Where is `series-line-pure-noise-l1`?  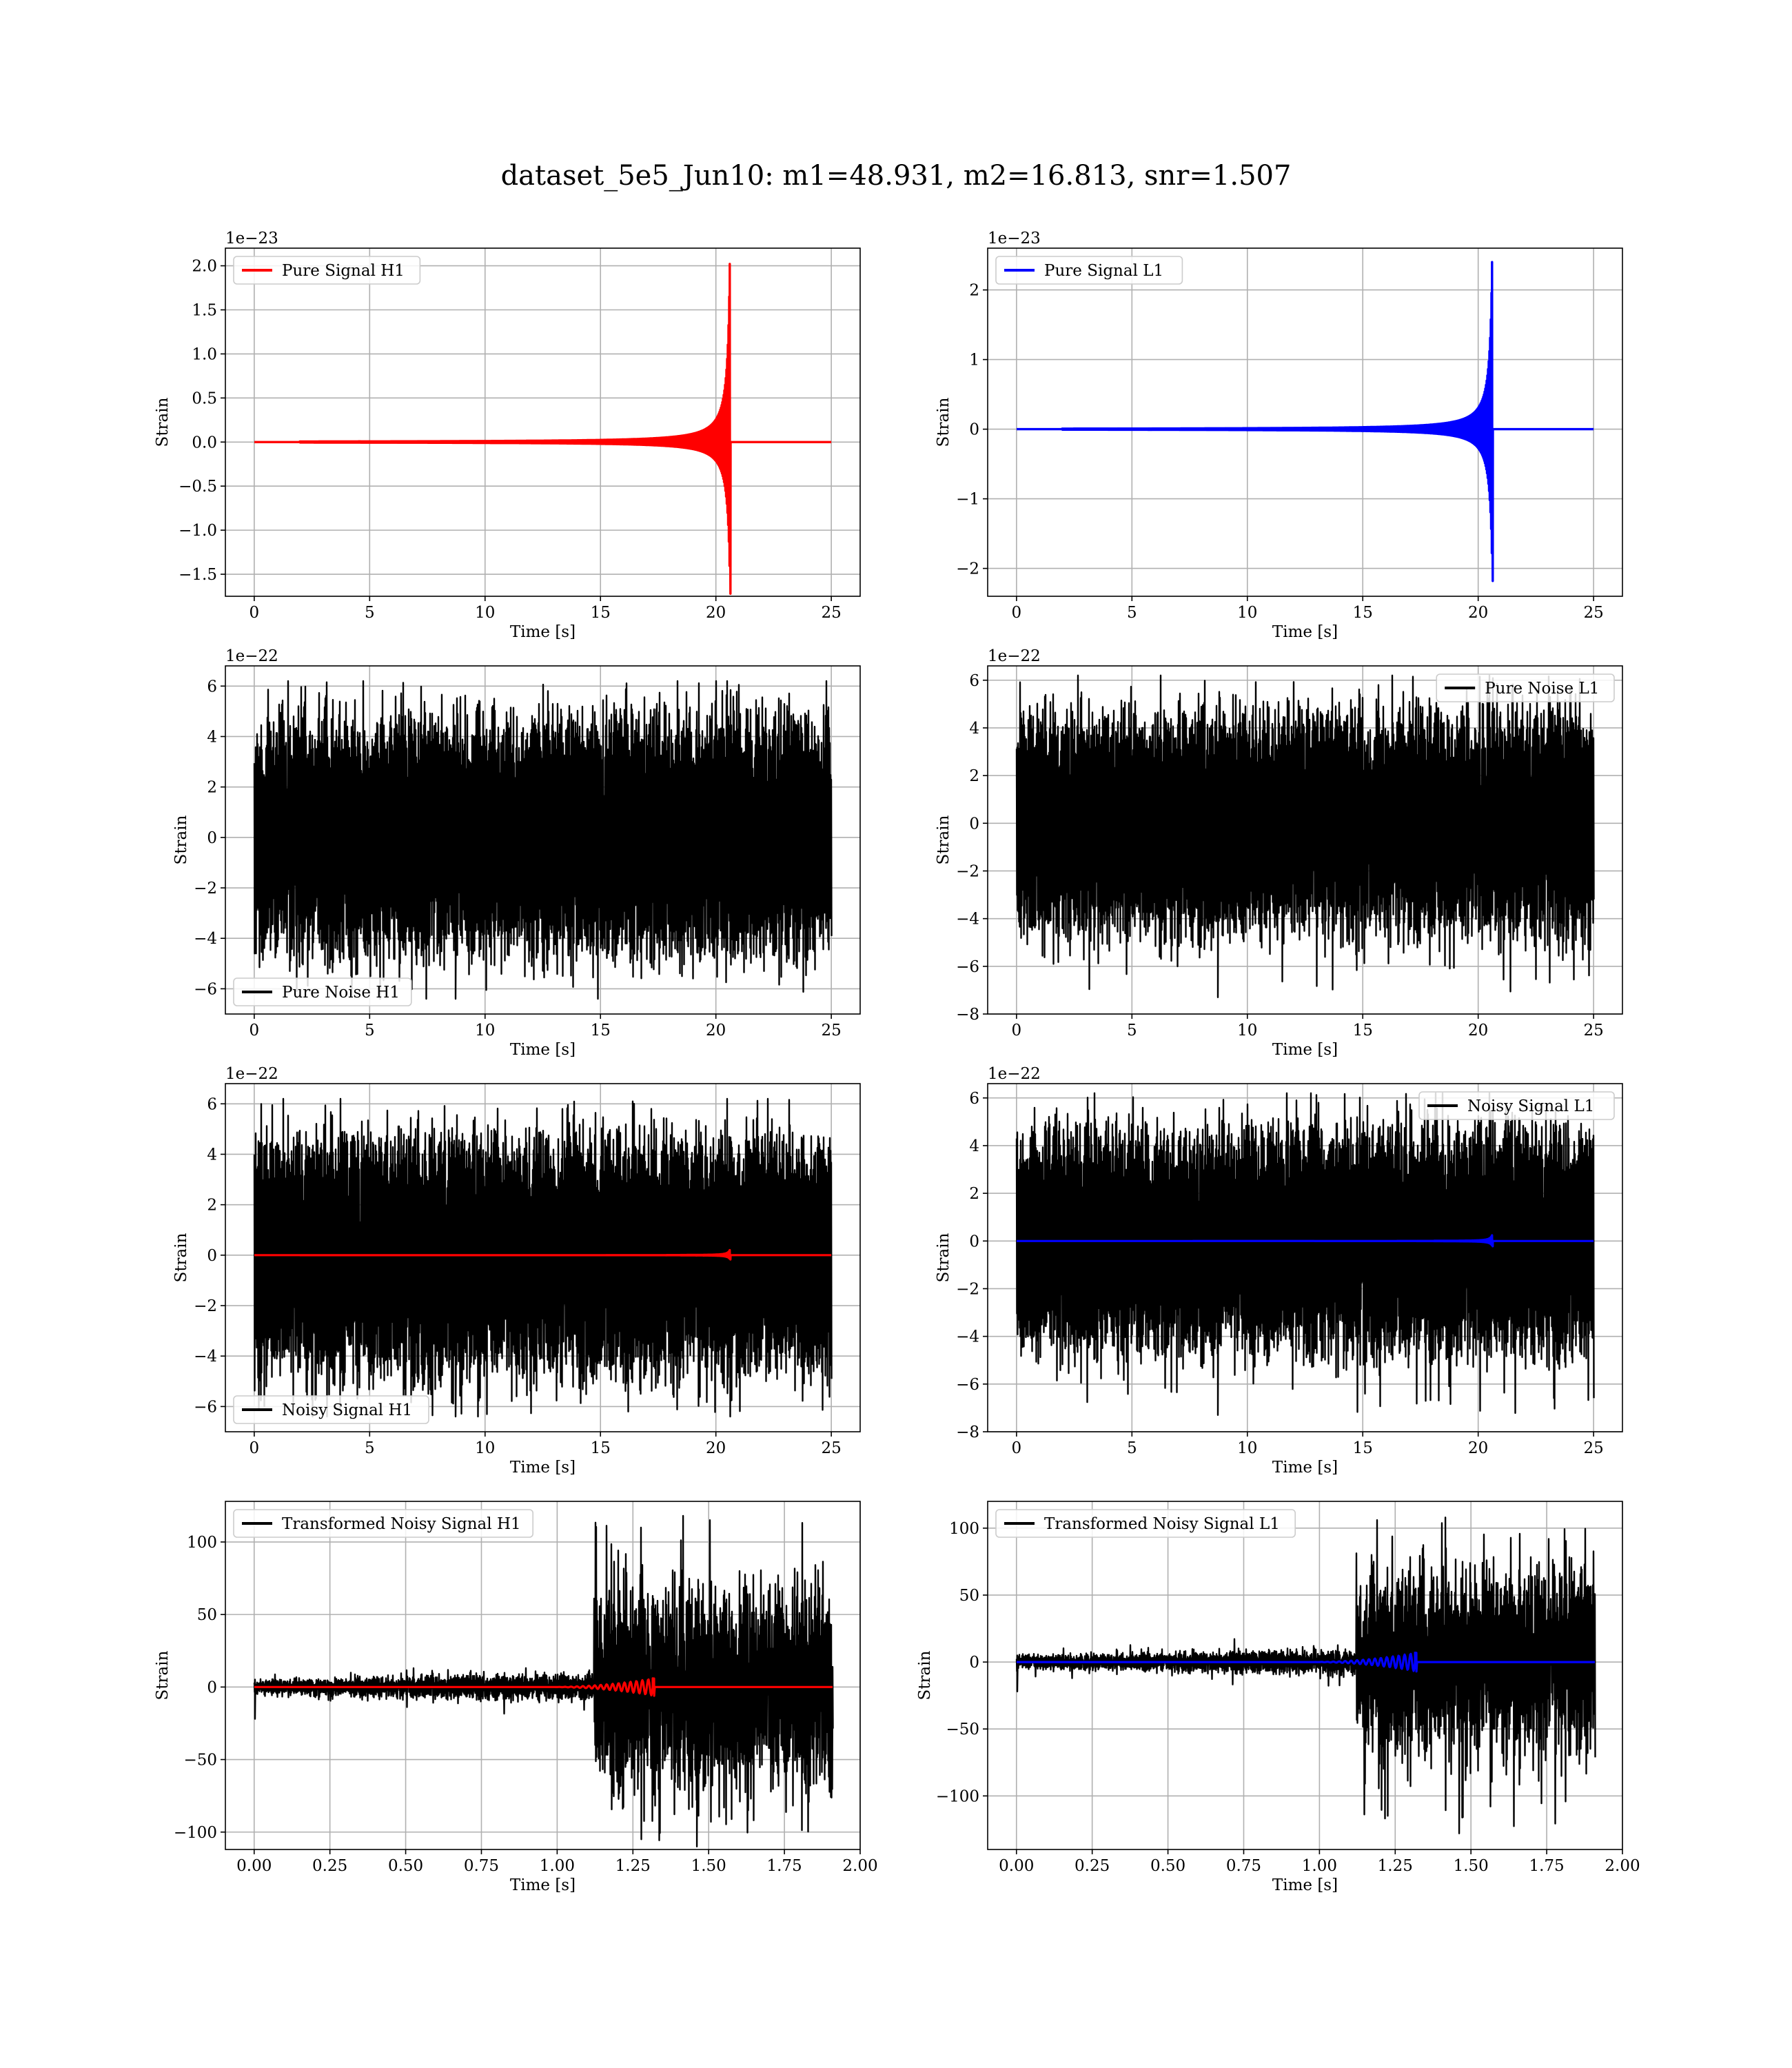
series-line-pure-noise-l1 is located at coordinates (1305, 836).